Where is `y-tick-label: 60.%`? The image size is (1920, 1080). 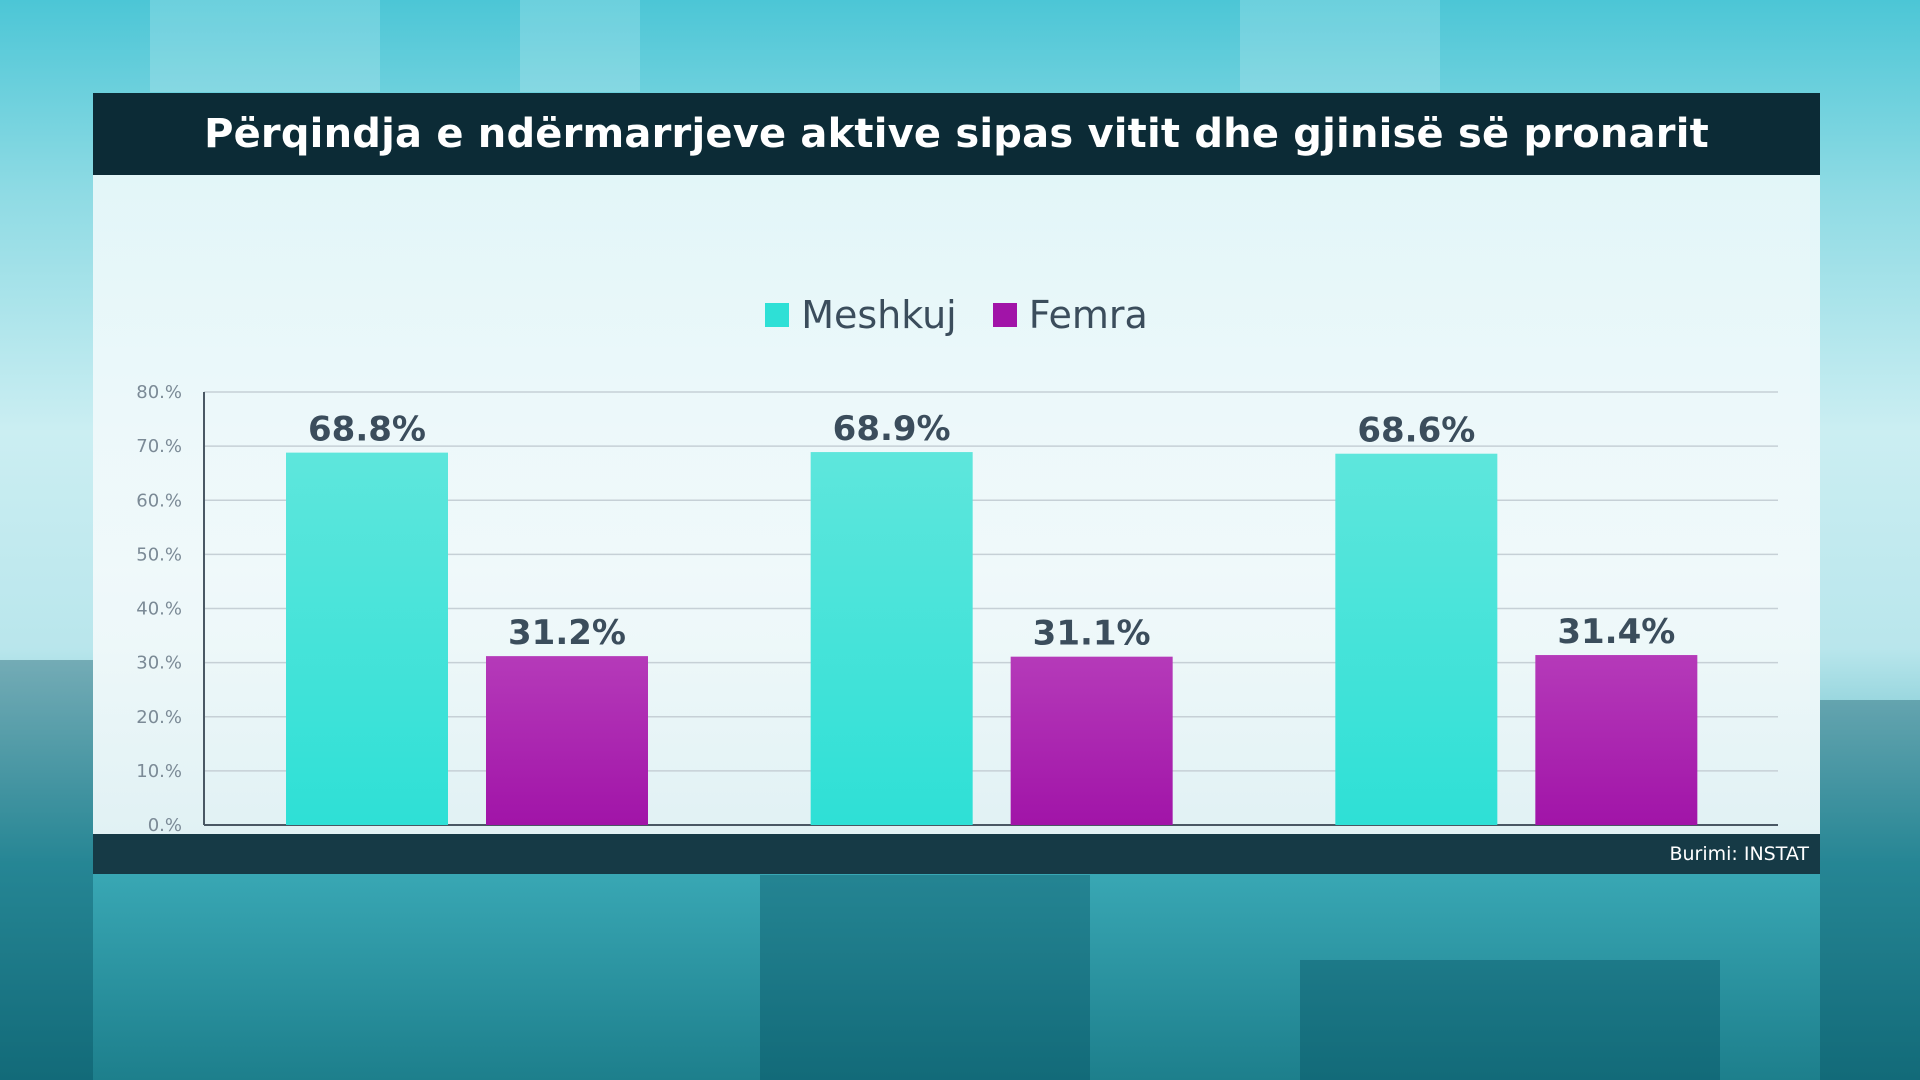 y-tick-label: 60.% is located at coordinates (159, 500).